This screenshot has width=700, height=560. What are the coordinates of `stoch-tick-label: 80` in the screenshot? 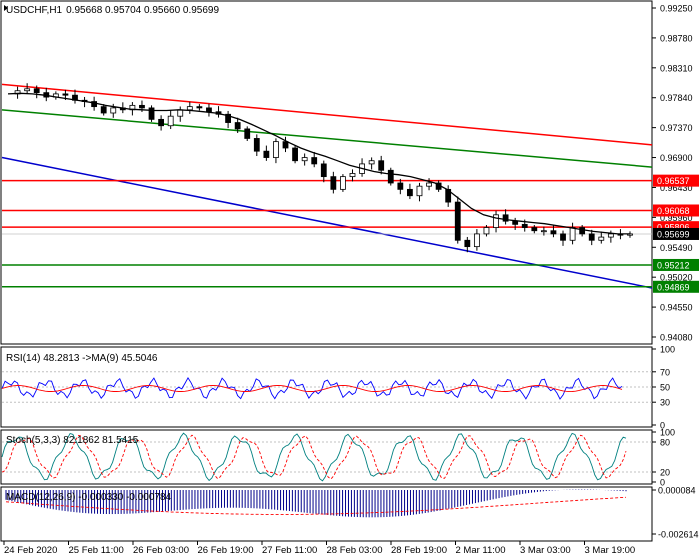 It's located at (665, 443).